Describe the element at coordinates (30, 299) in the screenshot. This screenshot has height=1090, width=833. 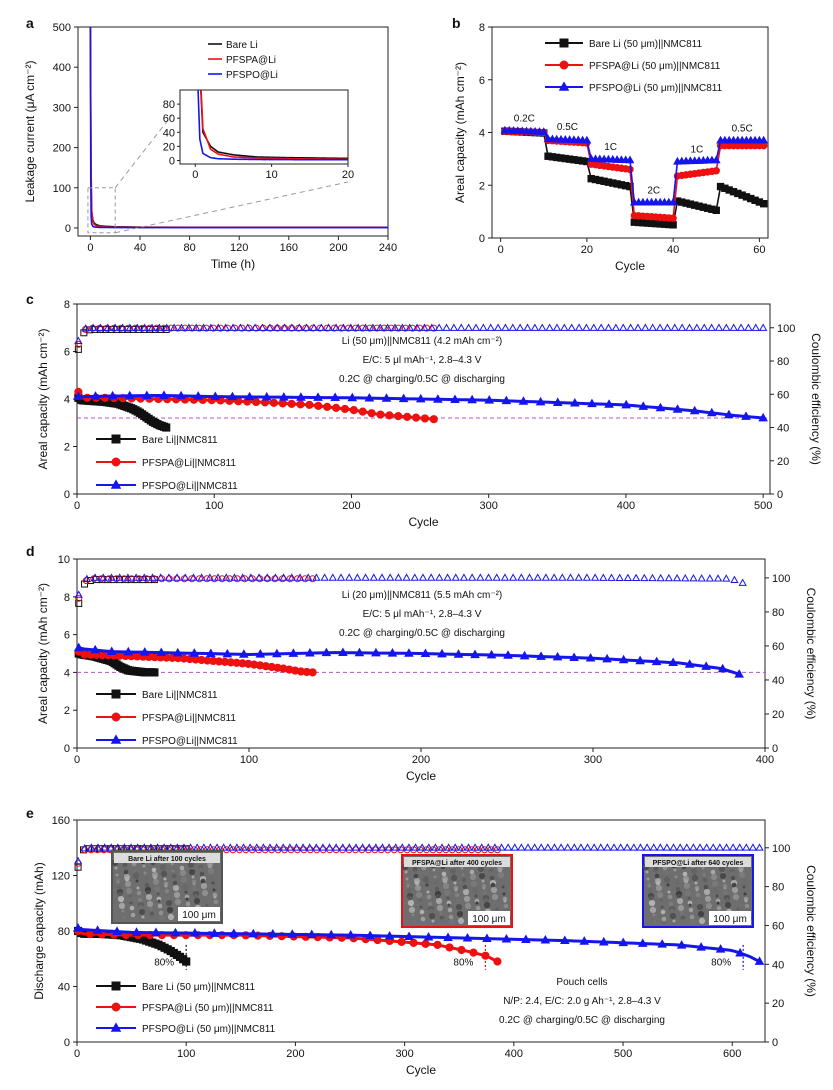
I see `panel-letter-c: c` at that location.